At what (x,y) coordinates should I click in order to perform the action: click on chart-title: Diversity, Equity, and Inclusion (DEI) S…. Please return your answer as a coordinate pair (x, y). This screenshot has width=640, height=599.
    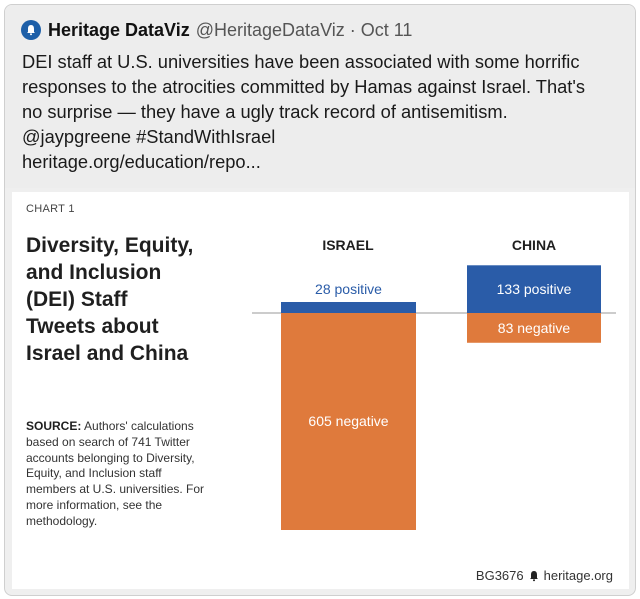
    Looking at the image, I should click on (131, 299).